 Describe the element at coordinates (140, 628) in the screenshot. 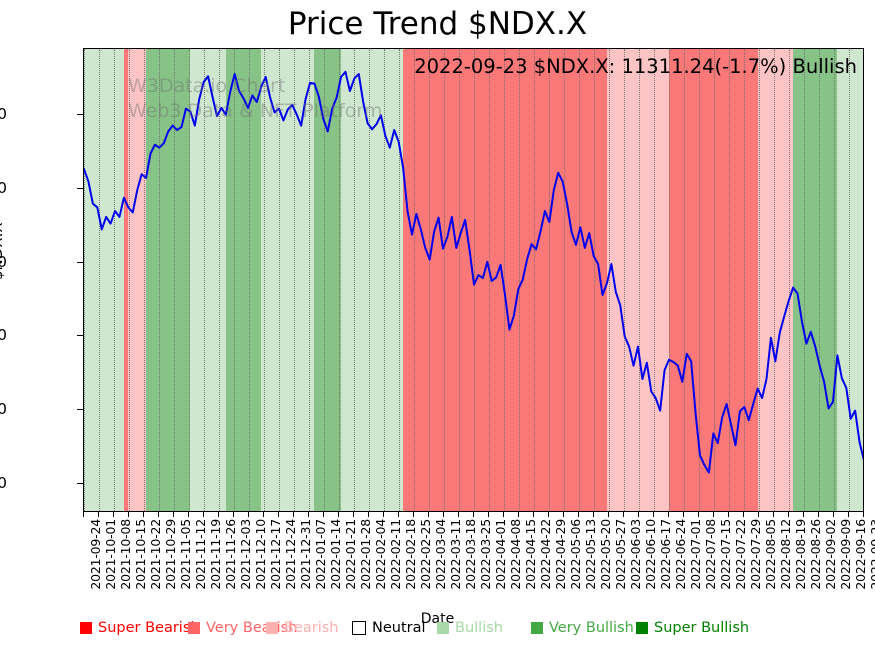

I see `legend-item: Super Bearish` at that location.